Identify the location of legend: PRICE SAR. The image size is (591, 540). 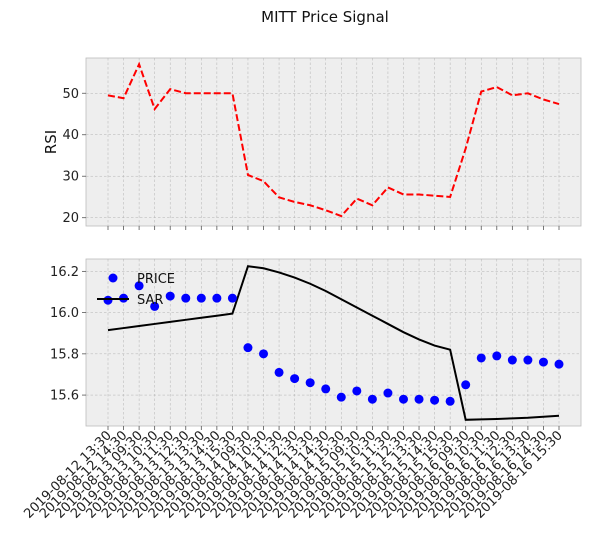
(136, 290).